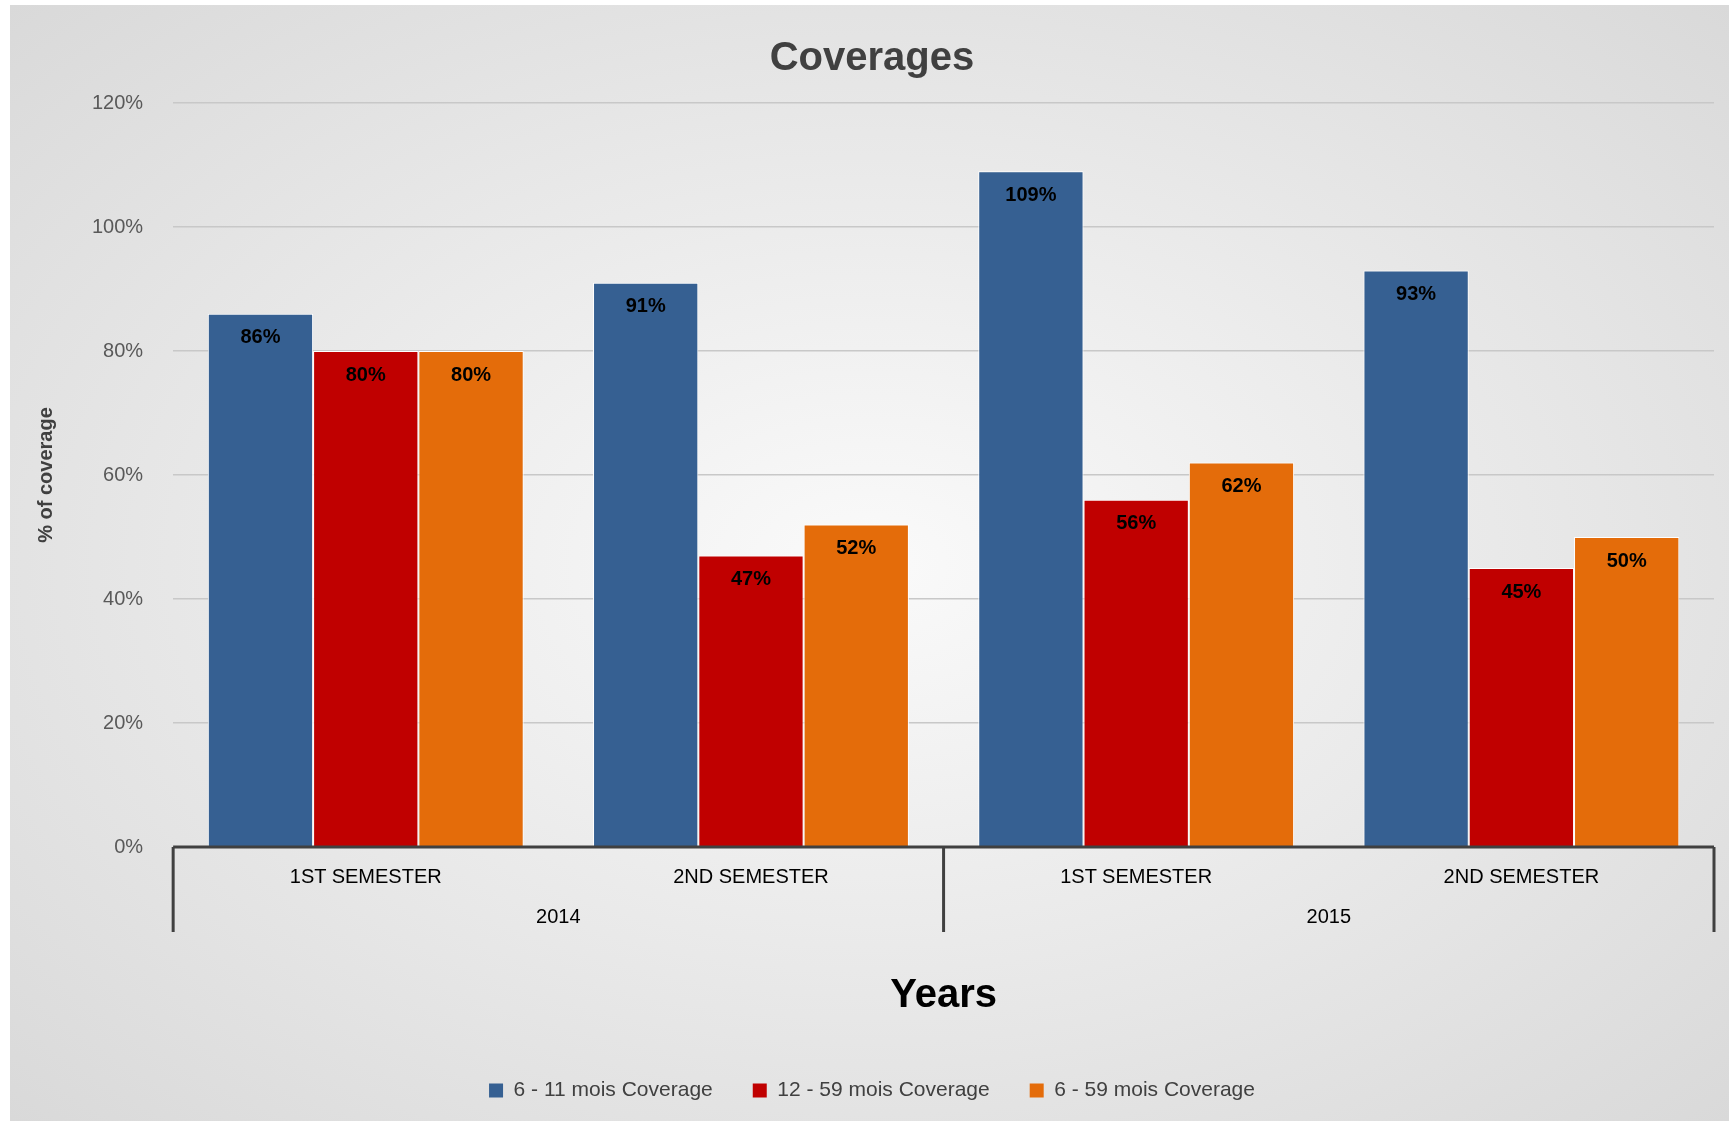 This screenshot has width=1729, height=1121. Describe the element at coordinates (558, 915) in the screenshot. I see `text: 2014` at that location.